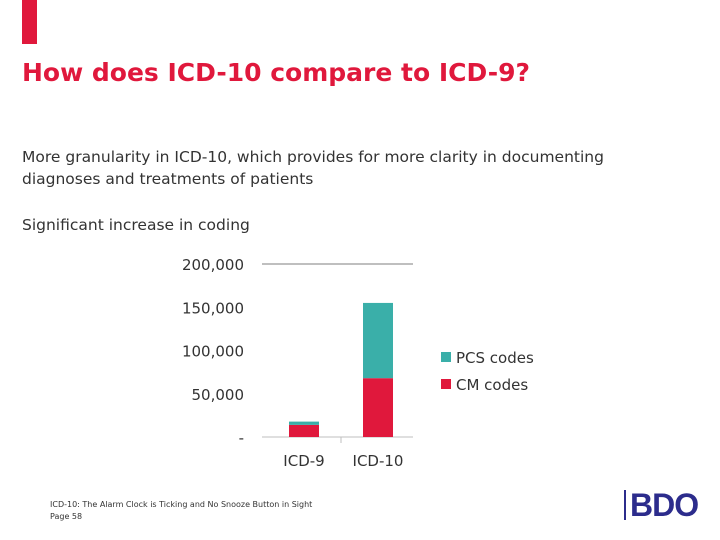 The width and height of the screenshot is (720, 540). I want to click on logo-divider, so click(625, 505).